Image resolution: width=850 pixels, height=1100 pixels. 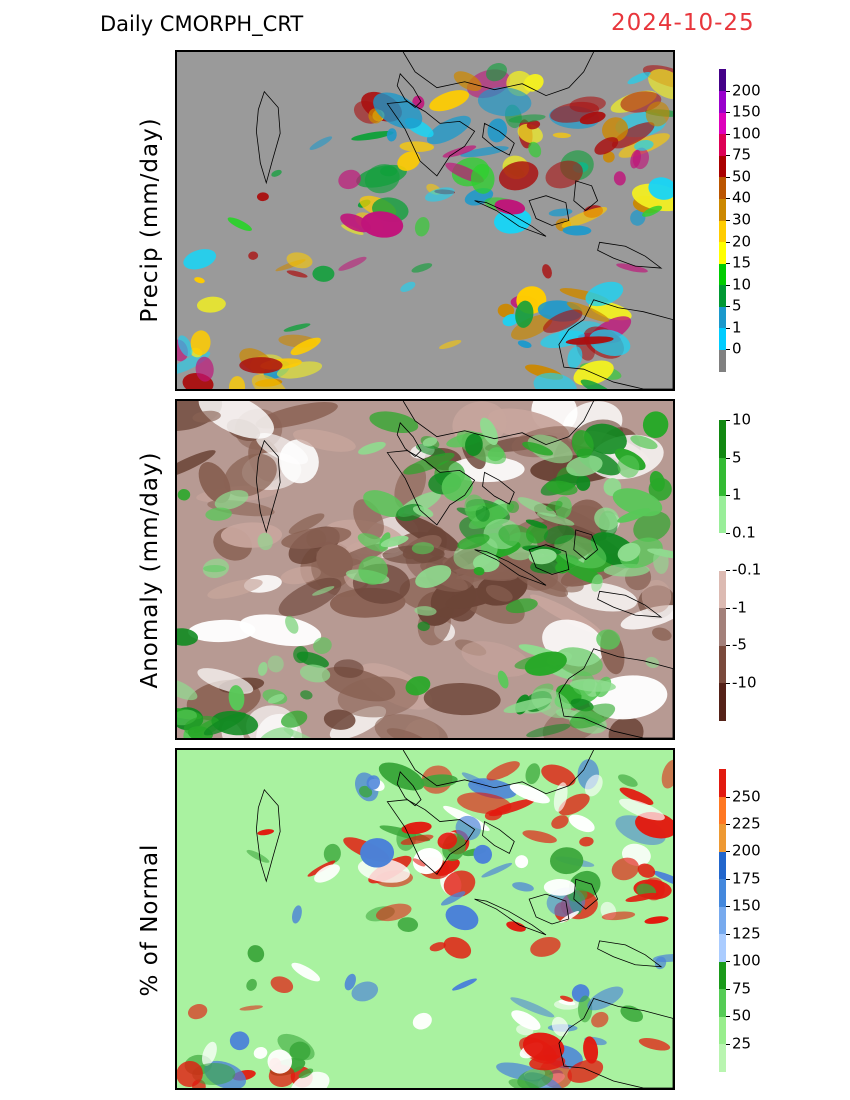 What do you see at coordinates (739, 644) in the screenshot?
I see `anomaly-colorbar-label: -5` at bounding box center [739, 644].